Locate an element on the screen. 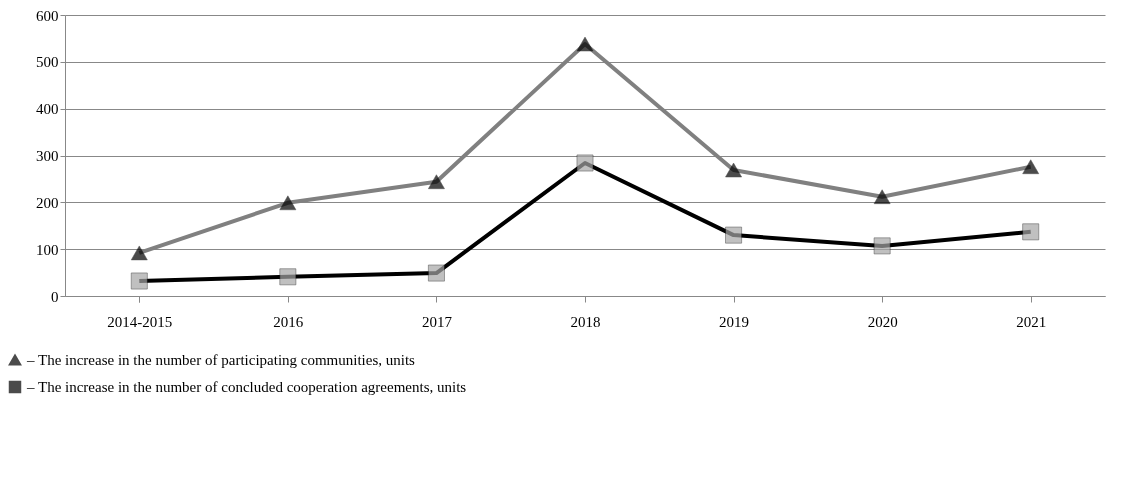 This screenshot has height=482, width=1121. legend-label: – The increase in the number of concluded cooperation agreements, units is located at coordinates (246, 387).